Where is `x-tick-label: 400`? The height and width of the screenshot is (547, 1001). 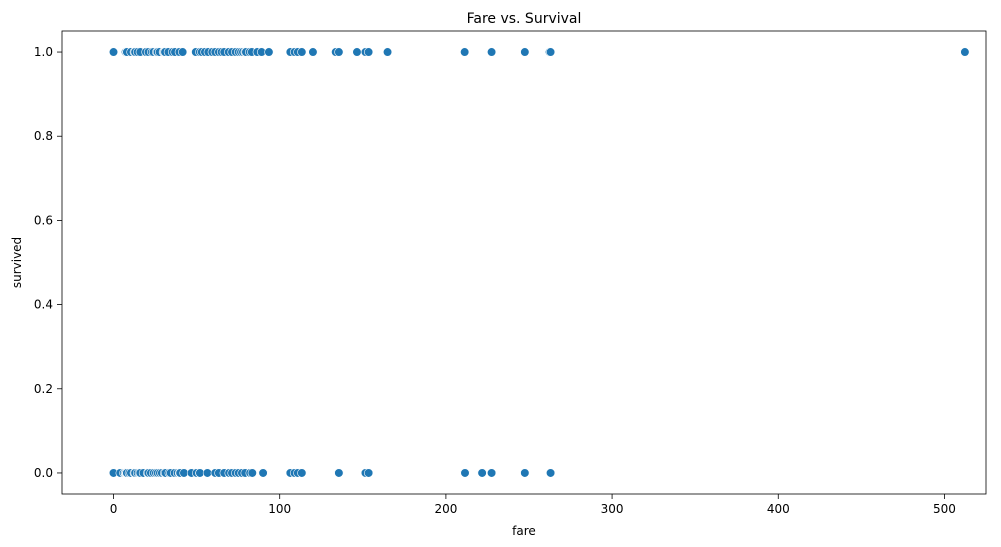 x-tick-label: 400 is located at coordinates (778, 509).